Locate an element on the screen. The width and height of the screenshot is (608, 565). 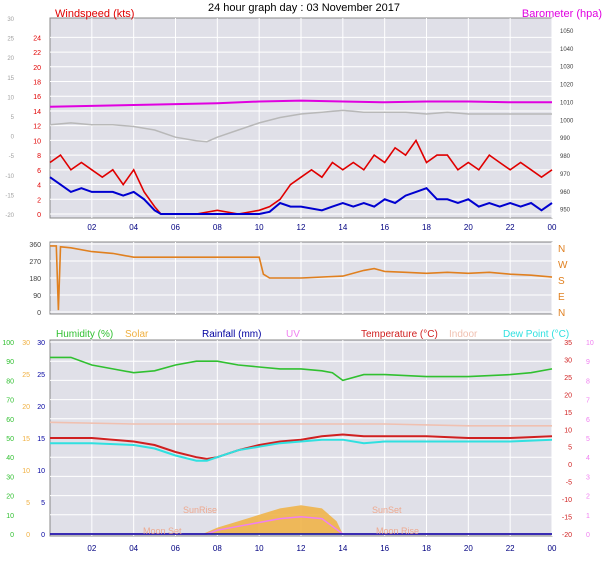
temperature-line is located at coordinates (301, 446).